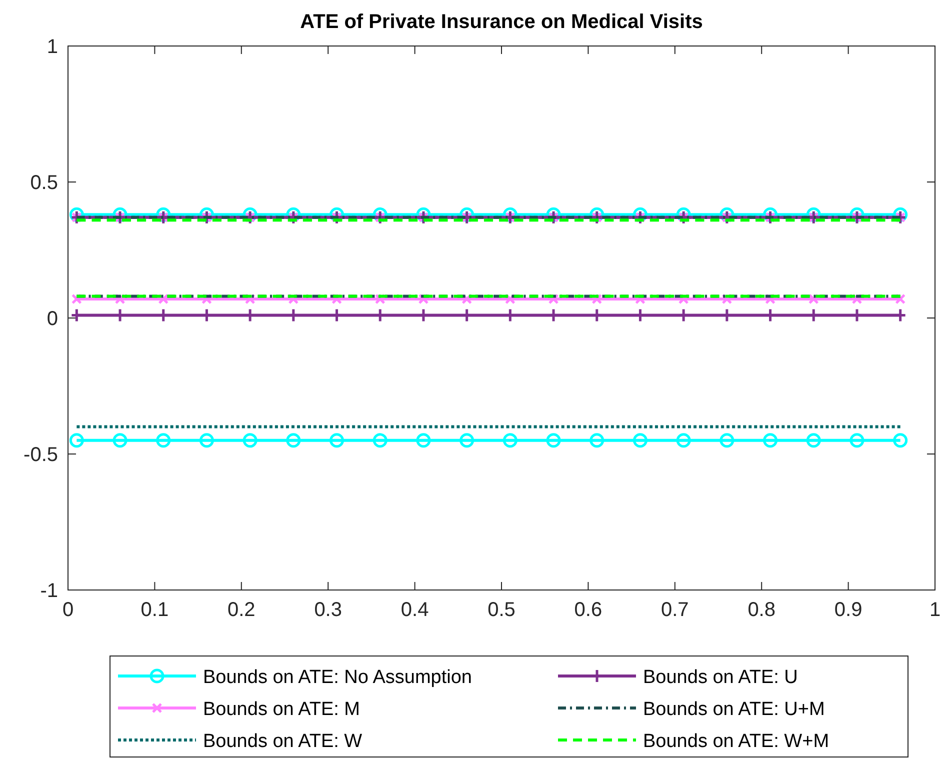 The image size is (947, 763). What do you see at coordinates (935, 610) in the screenshot?
I see `x-tick-label: 1` at bounding box center [935, 610].